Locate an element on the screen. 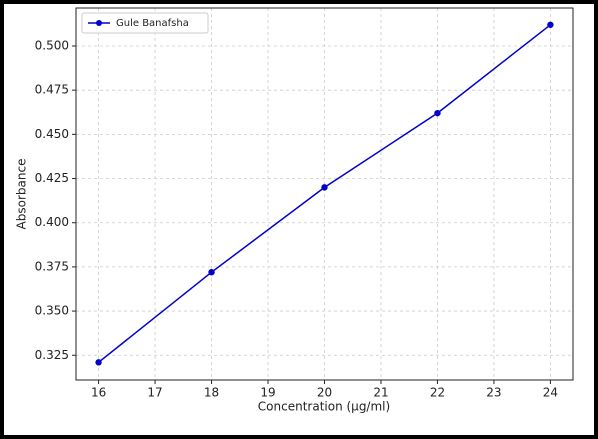 This screenshot has height=439, width=598. x-tick-label: 24 is located at coordinates (550, 393).